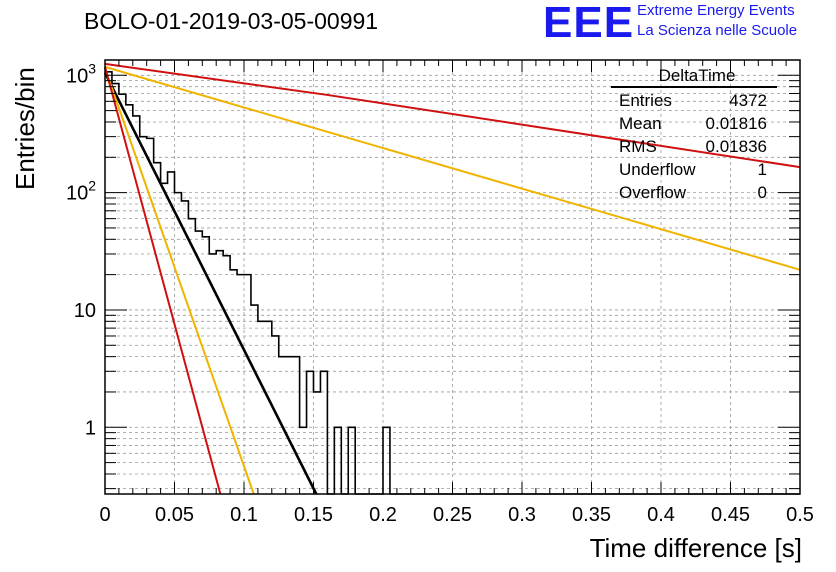  Describe the element at coordinates (653, 192) in the screenshot. I see `stats-label: Overflow` at that location.